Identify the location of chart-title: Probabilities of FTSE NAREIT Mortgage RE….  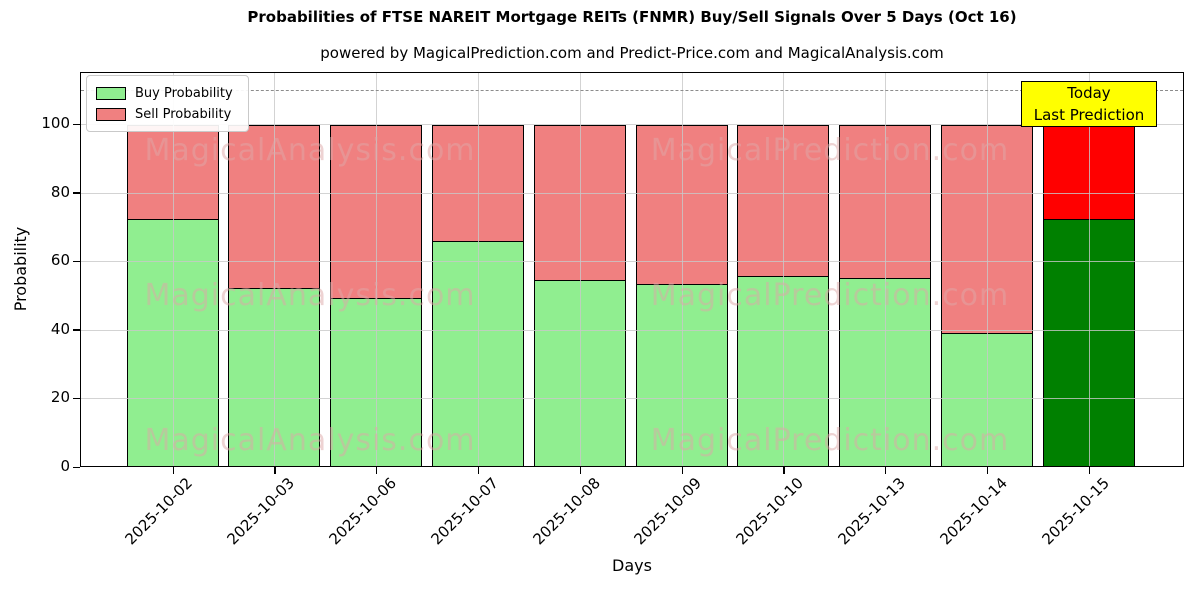
(632, 17).